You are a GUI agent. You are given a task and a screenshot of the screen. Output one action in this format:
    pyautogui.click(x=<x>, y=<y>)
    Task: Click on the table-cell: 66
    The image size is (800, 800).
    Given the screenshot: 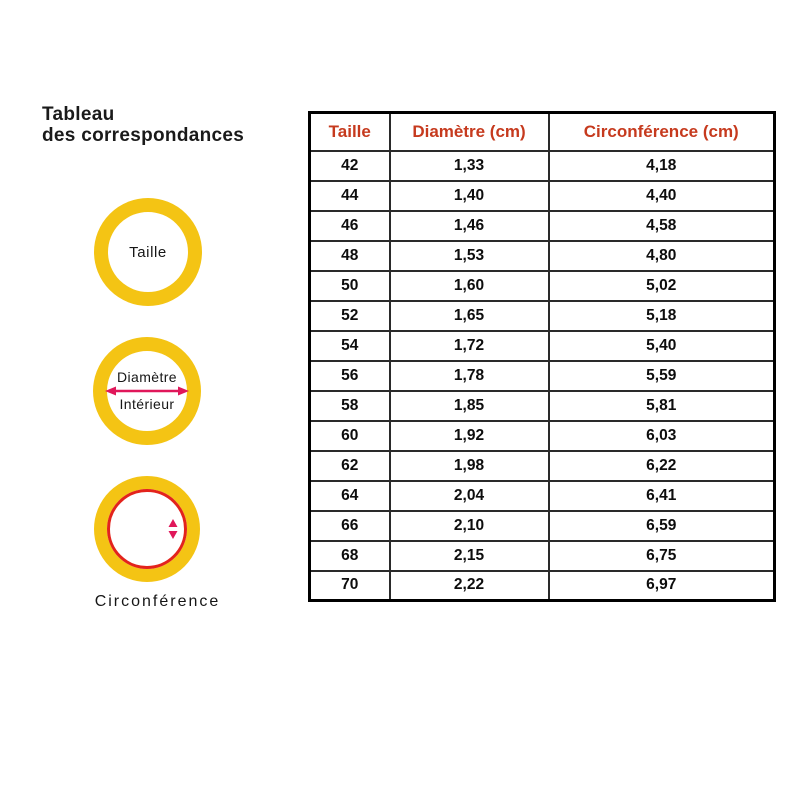 What is the action you would take?
    pyautogui.click(x=349, y=525)
    